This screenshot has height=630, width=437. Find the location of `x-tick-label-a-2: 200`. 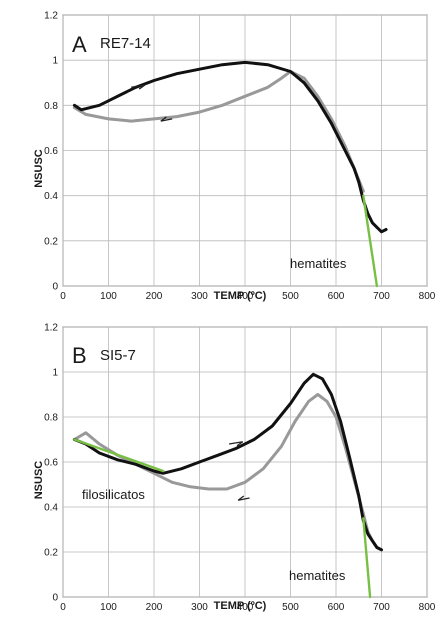

x-tick-label-a-2: 200 is located at coordinates (154, 296).